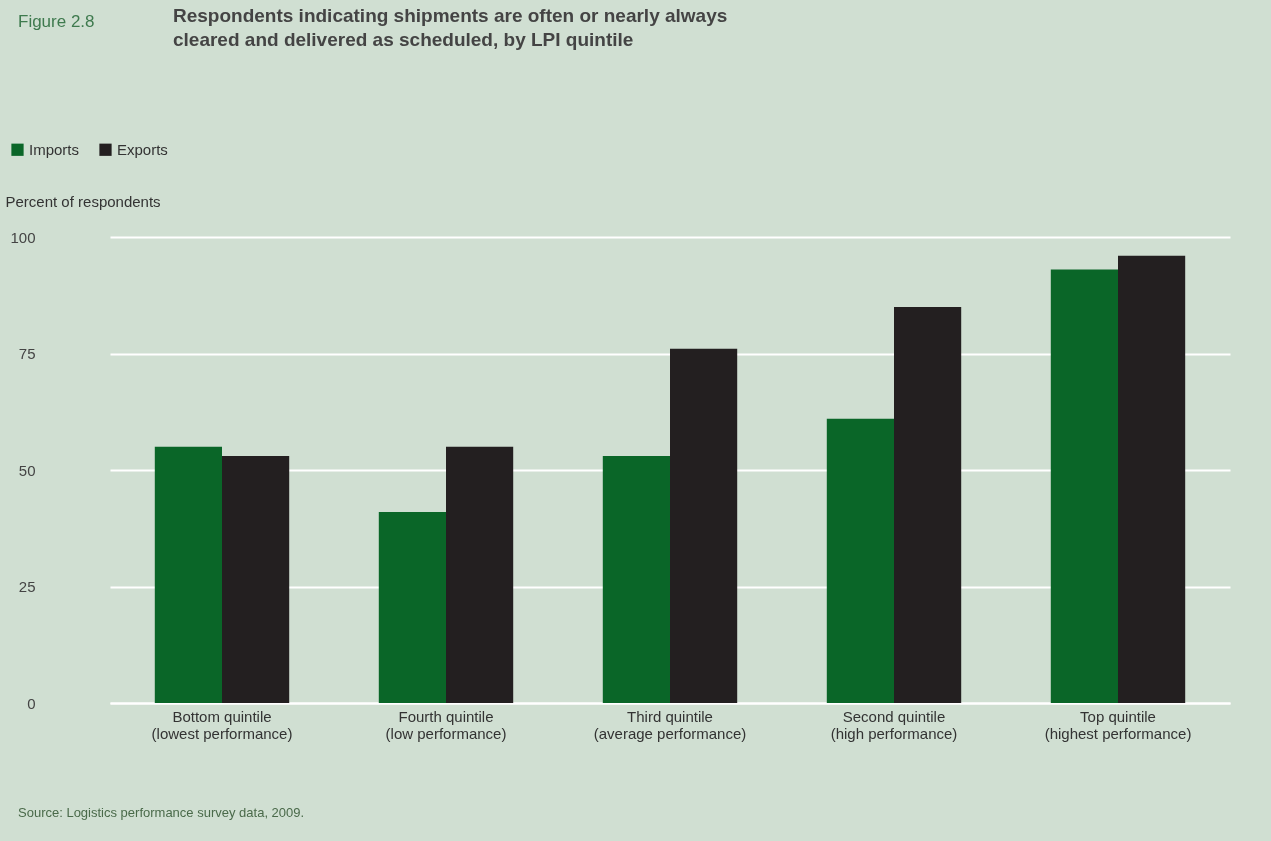 Image resolution: width=1271 pixels, height=841 pixels. Describe the element at coordinates (894, 724) in the screenshot. I see `x-tick-label: Second quintile (high performance)` at that location.